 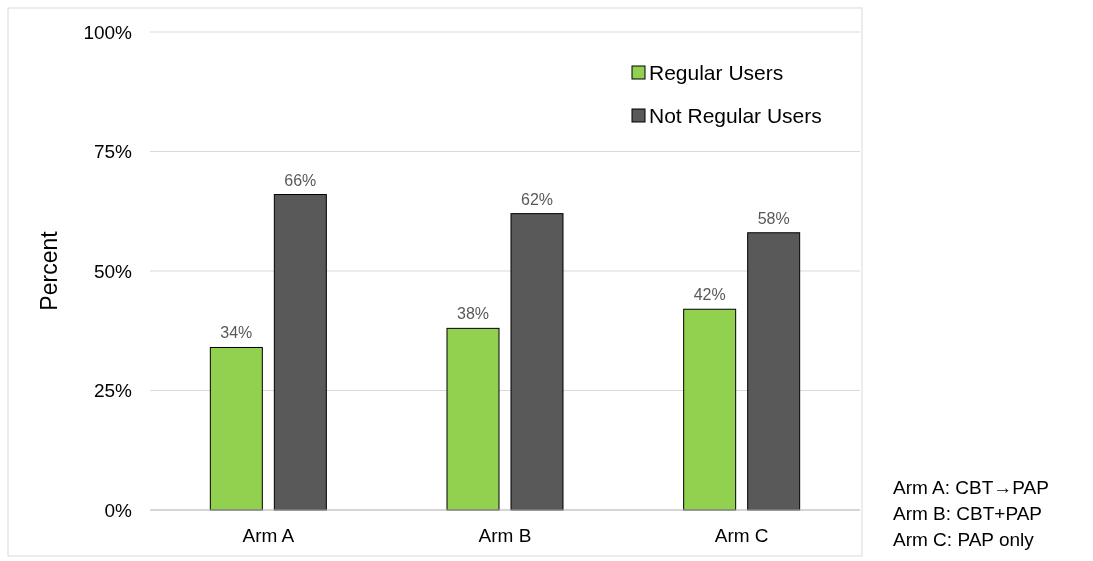 I want to click on data-label: 66%, so click(x=300, y=180).